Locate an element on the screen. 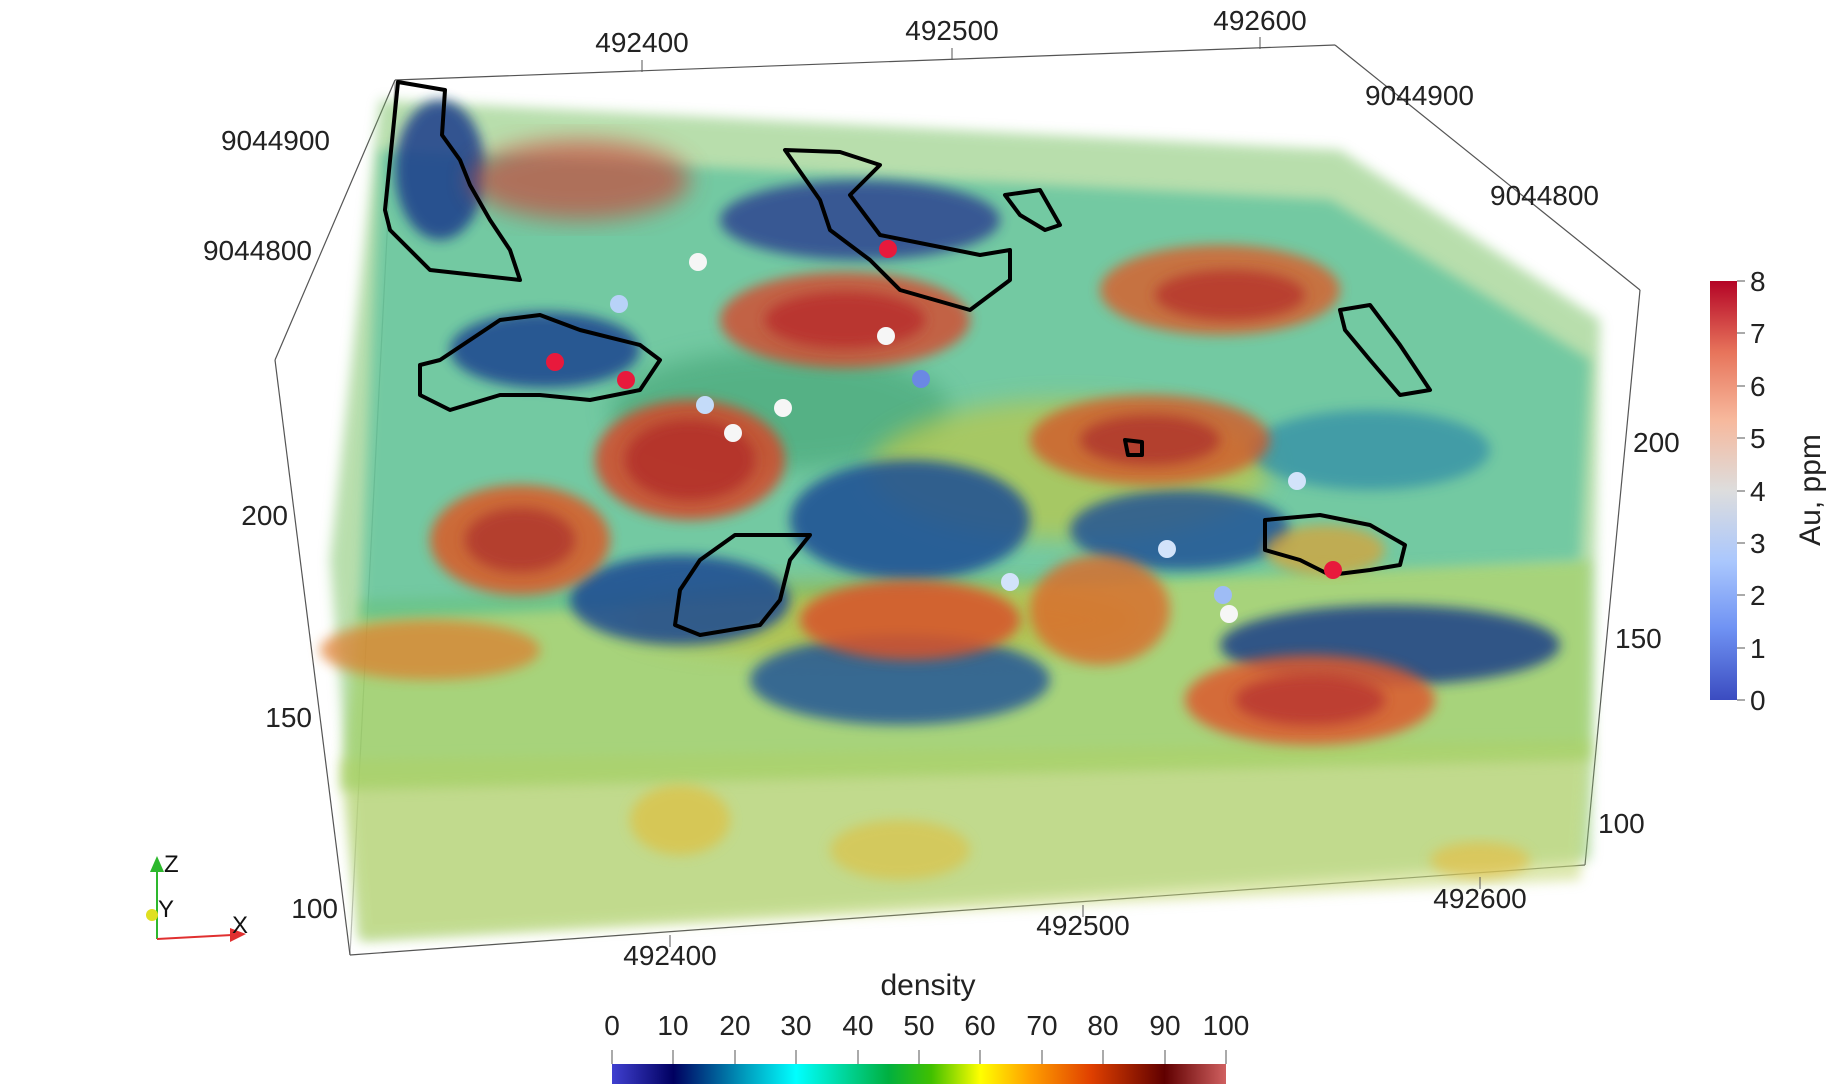 This screenshot has height=1084, width=1834. density-tick-label: 60 is located at coordinates (979, 1025).